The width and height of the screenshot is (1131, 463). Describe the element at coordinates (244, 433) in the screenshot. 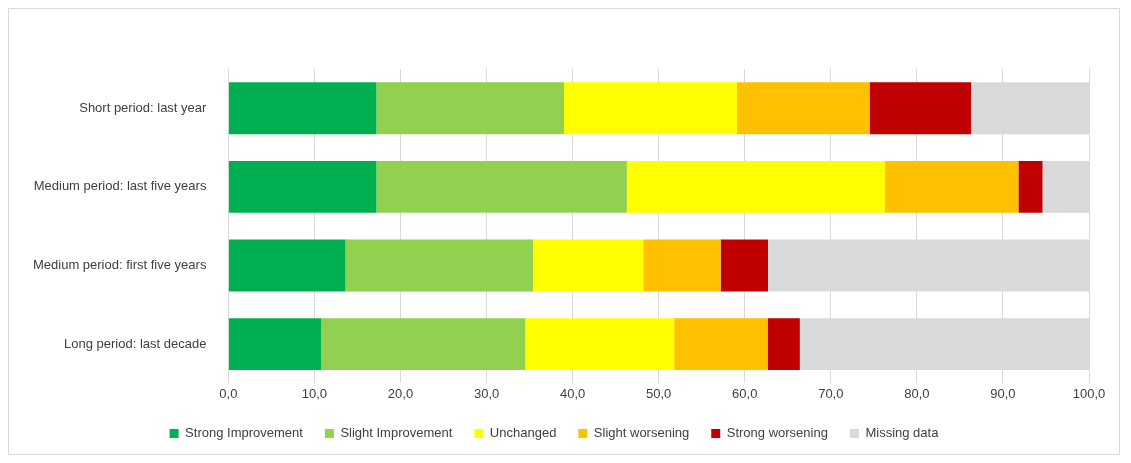

I see `legend-label: Strong Improvement` at that location.